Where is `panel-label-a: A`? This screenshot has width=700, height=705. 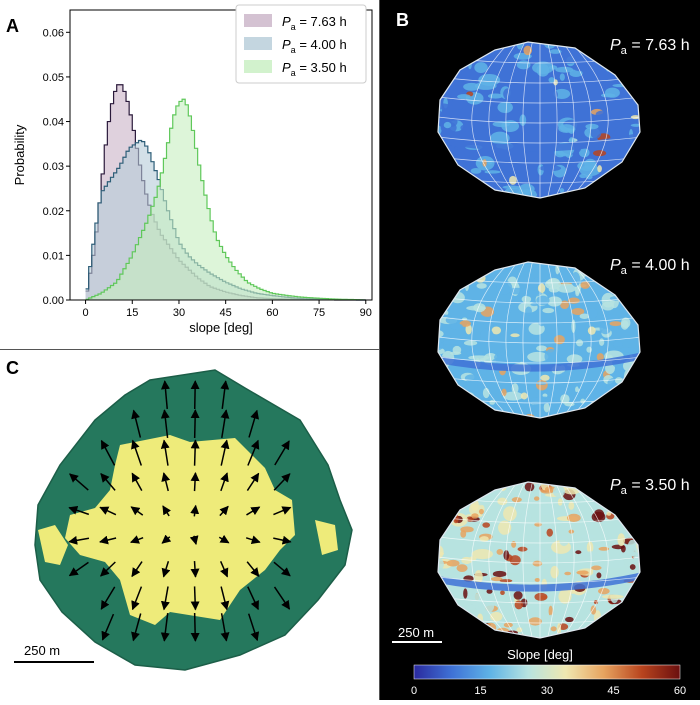
panel-label-a: A is located at coordinates (12, 26).